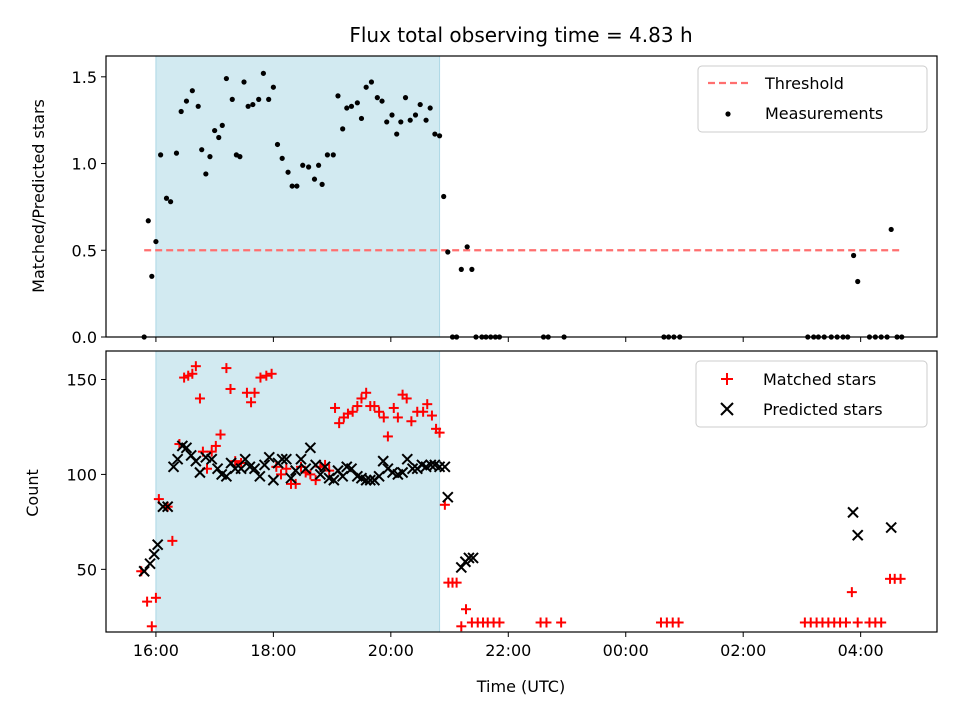  Describe the element at coordinates (156, 650) in the screenshot. I see `x-tick-label: 16:00` at that location.